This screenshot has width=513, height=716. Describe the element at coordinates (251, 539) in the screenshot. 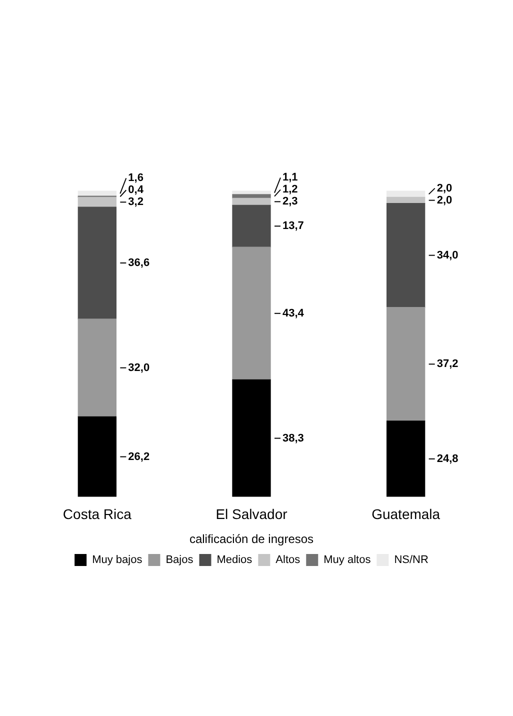

I see `legend-title: calificación de ingresos` at that location.